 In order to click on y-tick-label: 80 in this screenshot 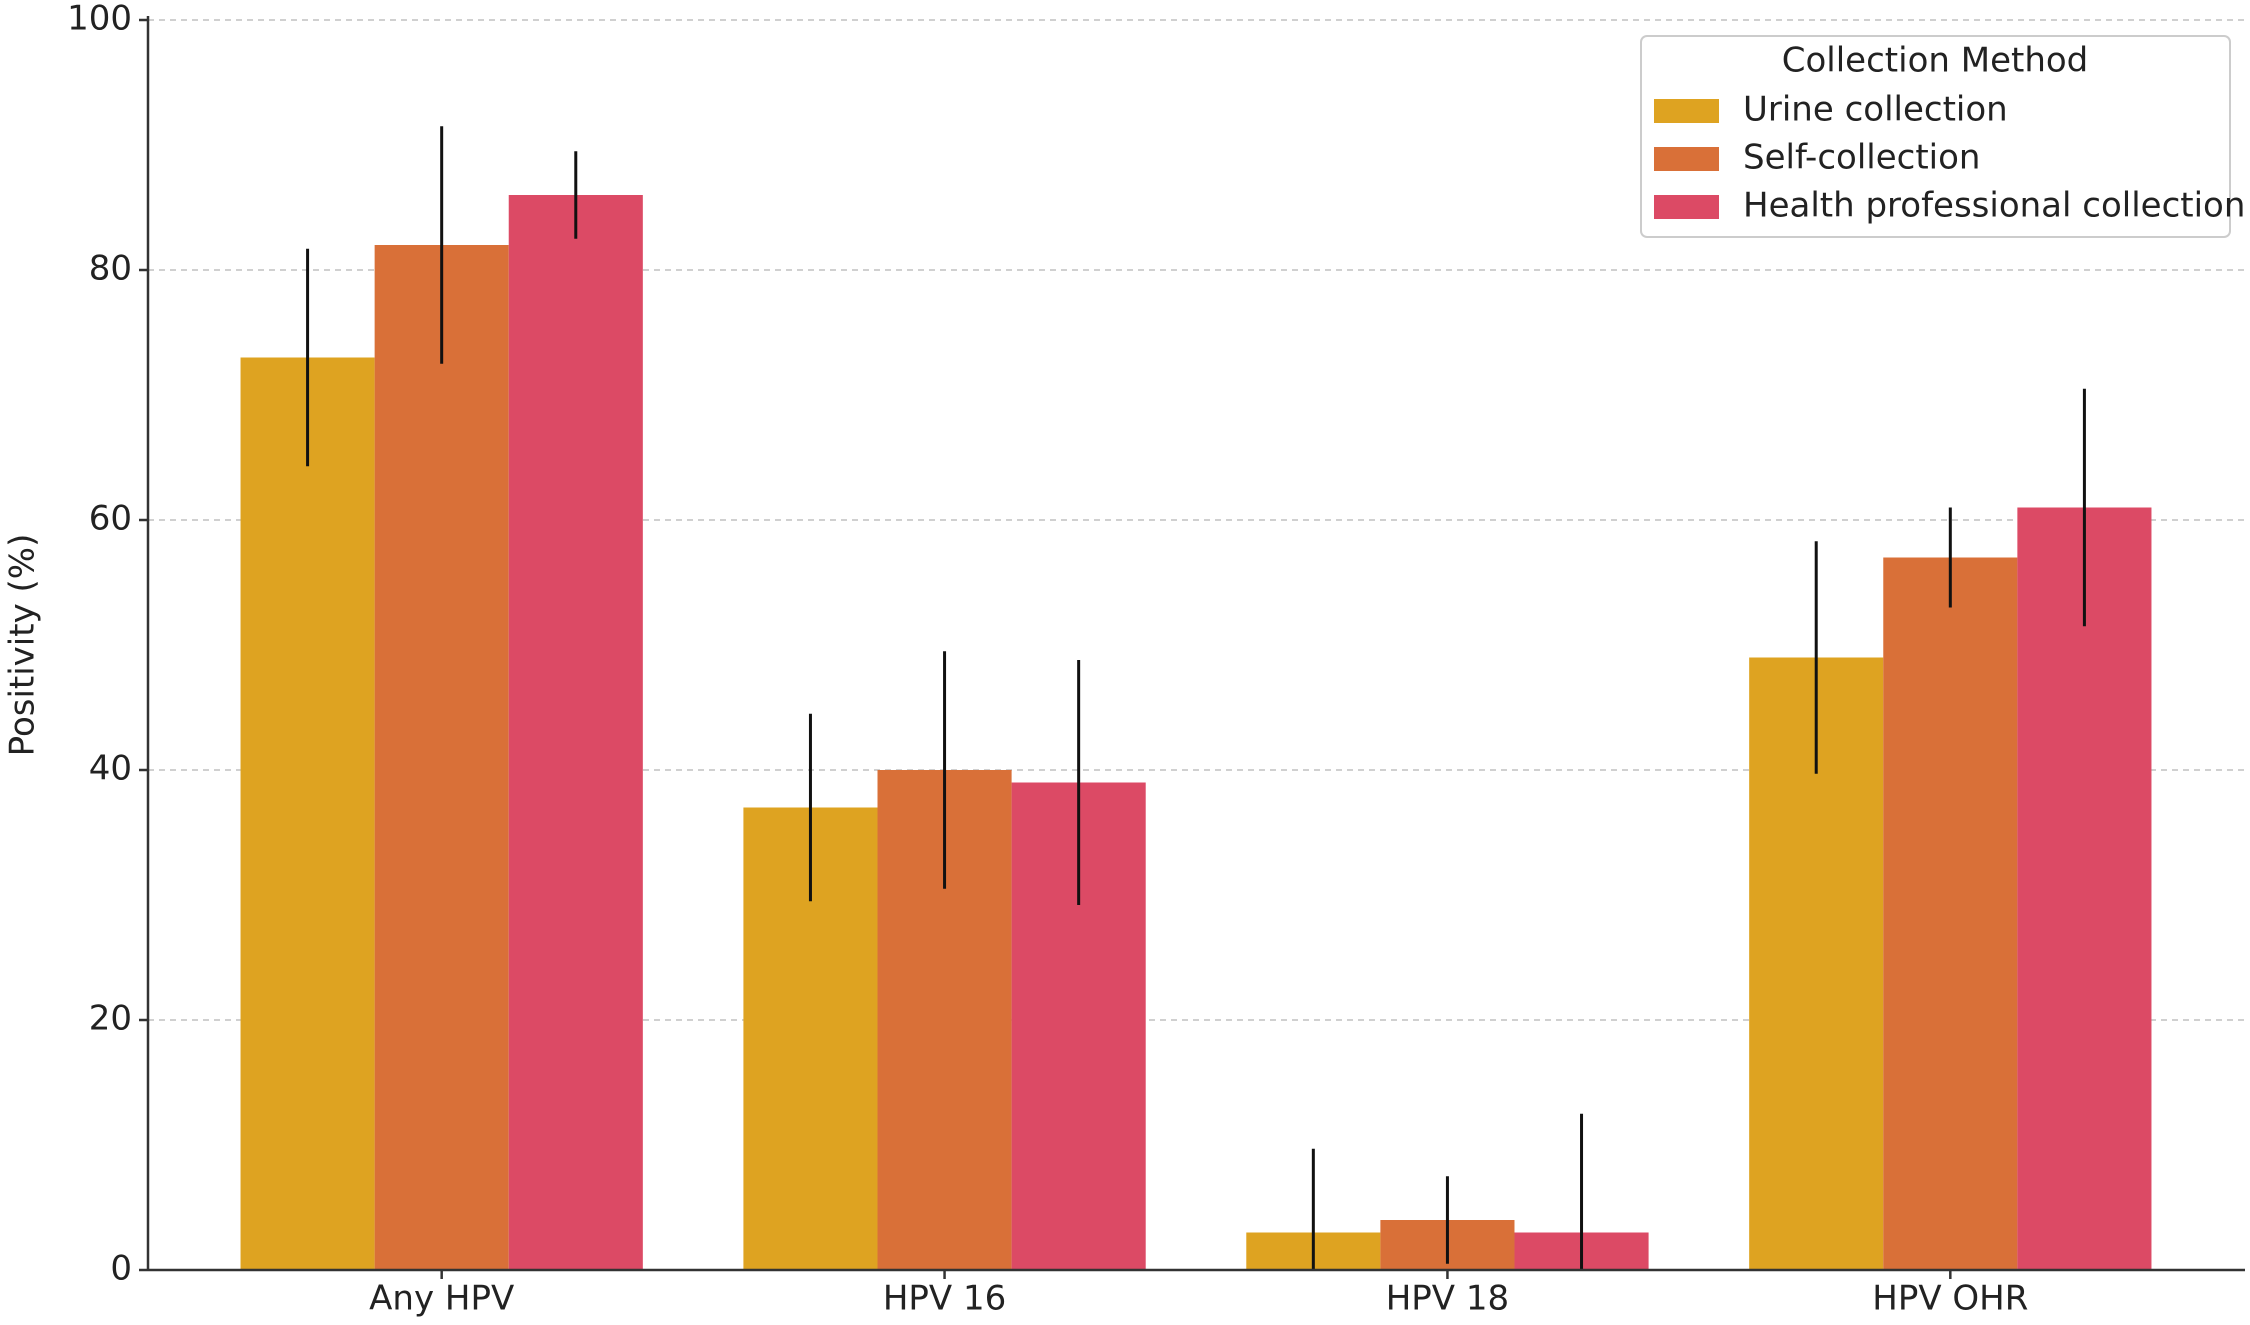, I will do `click(110, 269)`.